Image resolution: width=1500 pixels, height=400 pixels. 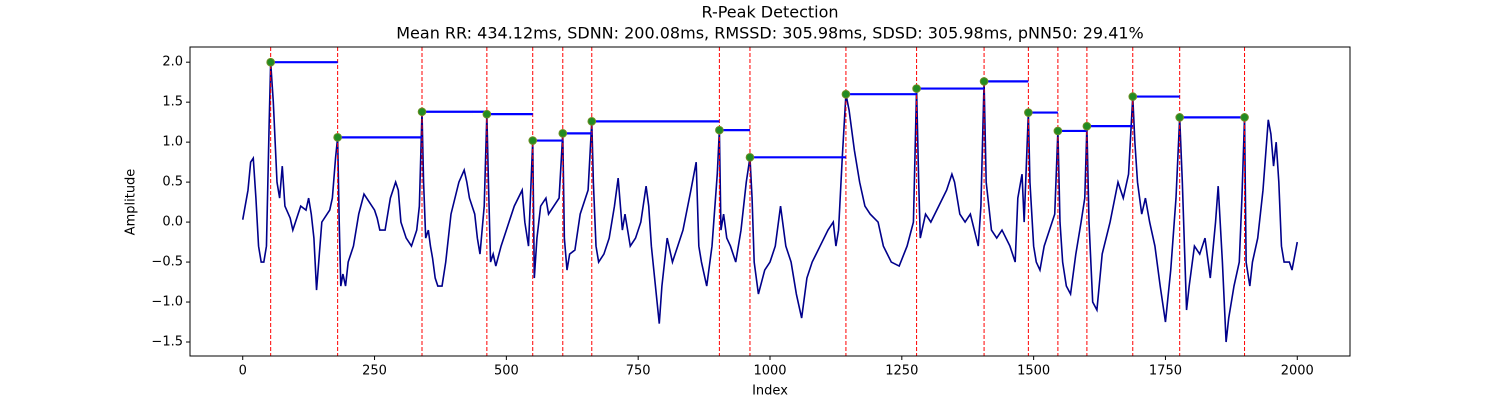 I want to click on y-tick-label: 0.0, so click(x=172, y=222).